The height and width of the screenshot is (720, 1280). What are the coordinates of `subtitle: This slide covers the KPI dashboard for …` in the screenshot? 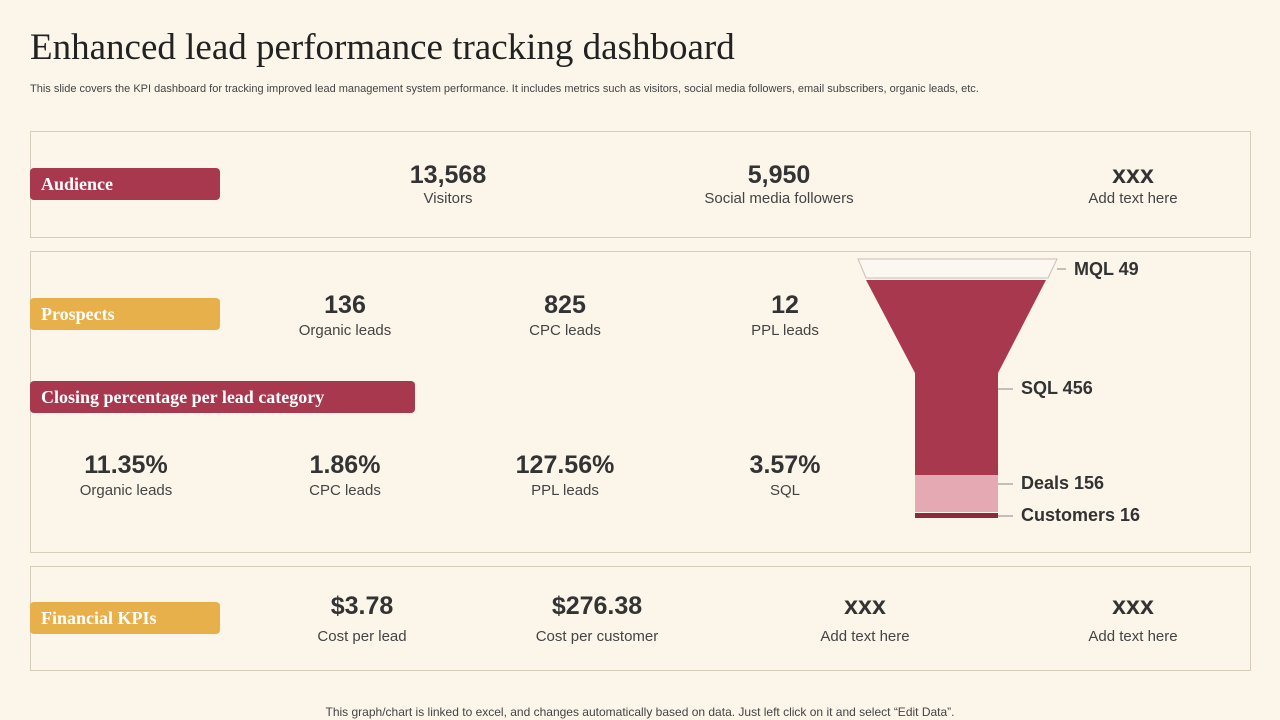 It's located at (504, 89).